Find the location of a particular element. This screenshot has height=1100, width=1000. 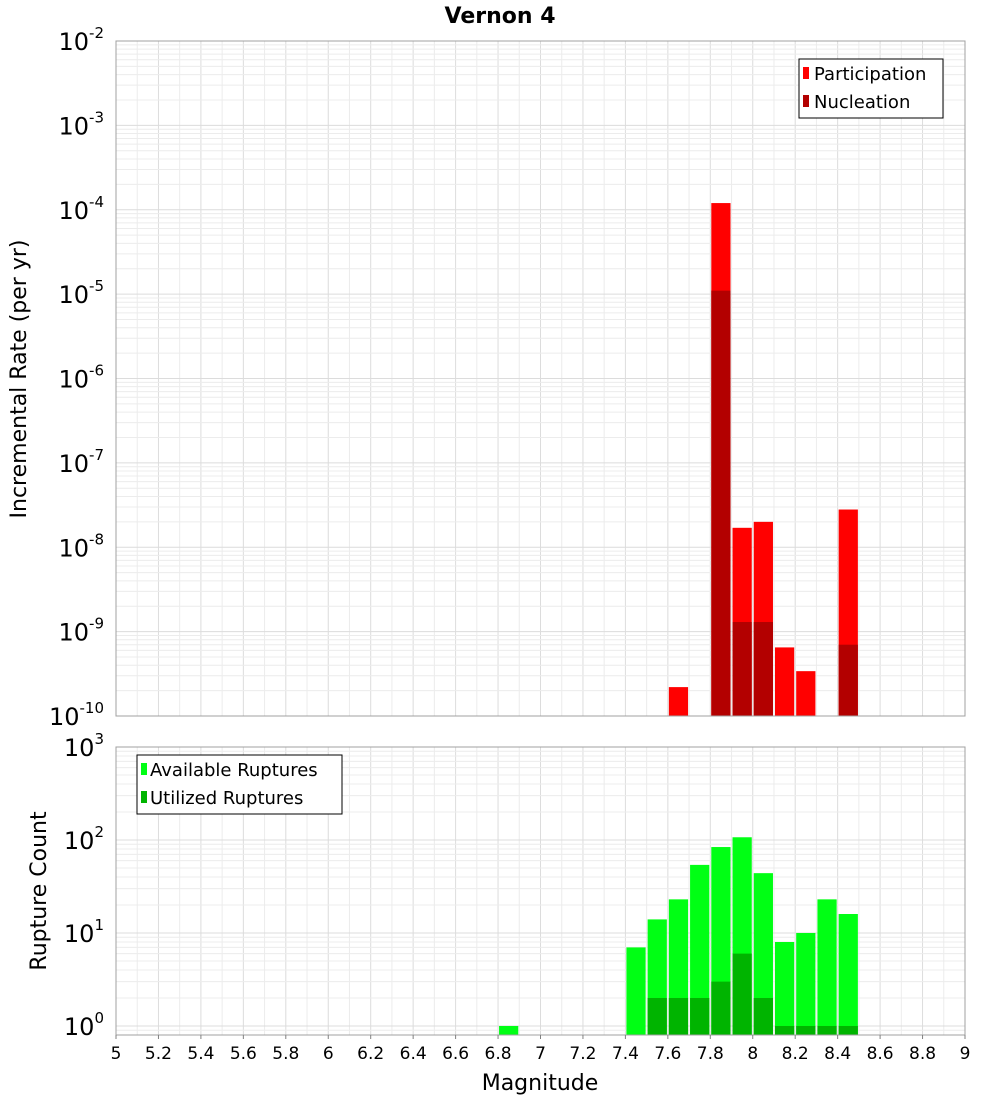

legend-swatch-available is located at coordinates (144, 769).